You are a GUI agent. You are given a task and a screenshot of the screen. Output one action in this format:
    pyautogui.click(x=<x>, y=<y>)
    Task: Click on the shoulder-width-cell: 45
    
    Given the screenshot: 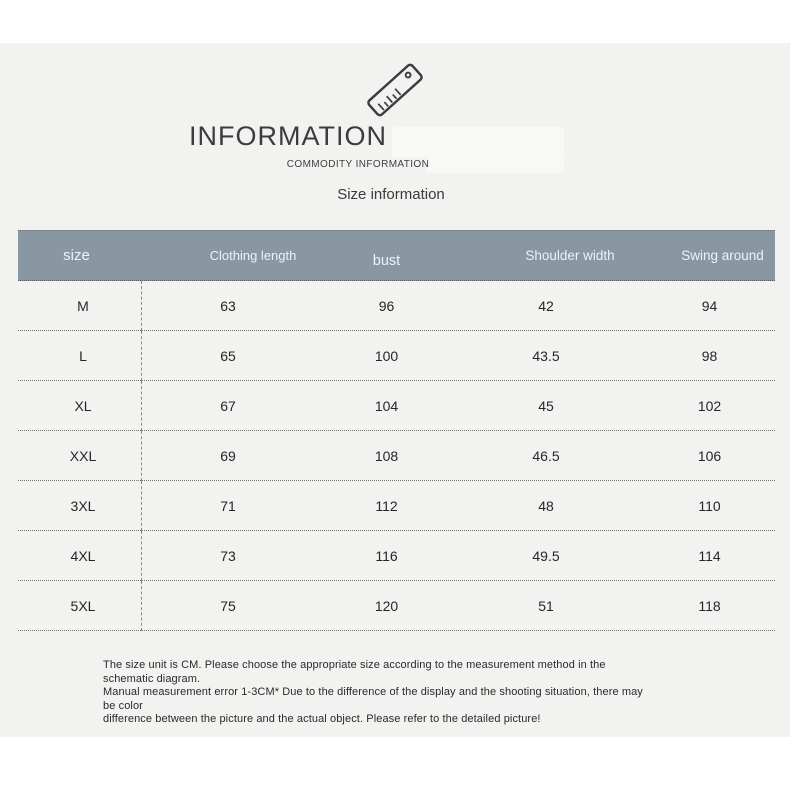 What is the action you would take?
    pyautogui.click(x=546, y=406)
    